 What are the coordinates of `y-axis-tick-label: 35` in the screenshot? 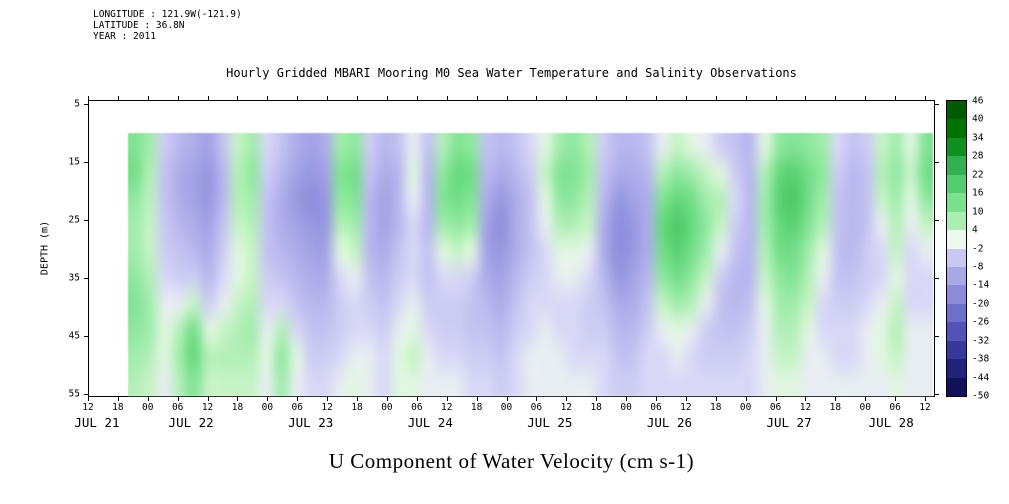 It's located at (74, 278).